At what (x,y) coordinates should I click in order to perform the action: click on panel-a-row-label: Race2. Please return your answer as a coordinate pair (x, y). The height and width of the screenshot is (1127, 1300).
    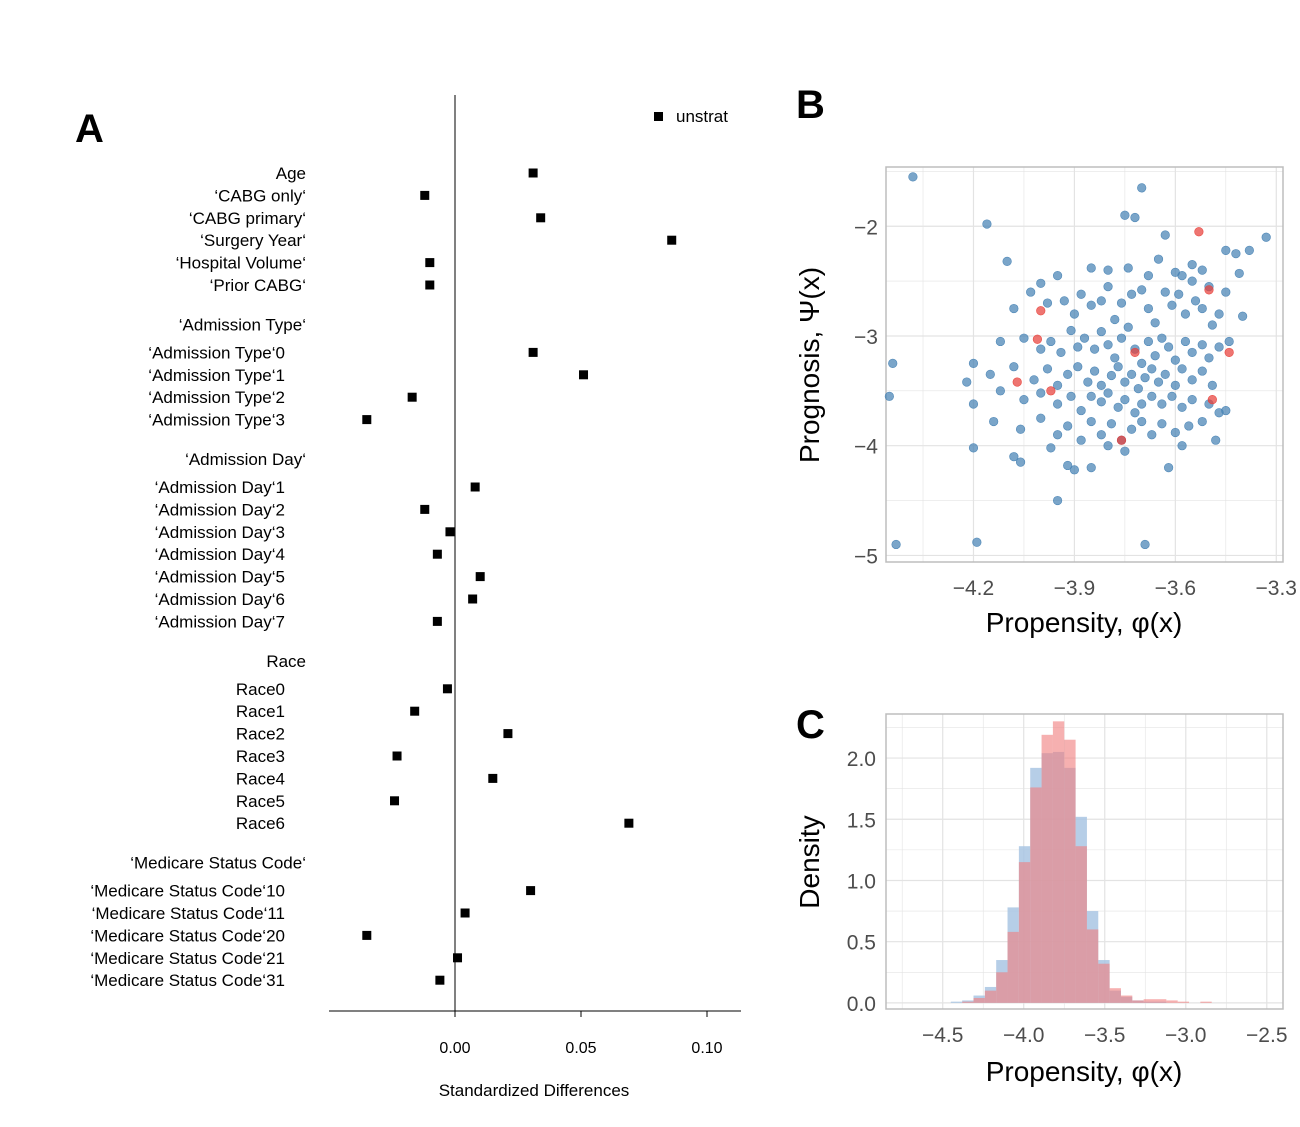
    Looking at the image, I should click on (260, 734).